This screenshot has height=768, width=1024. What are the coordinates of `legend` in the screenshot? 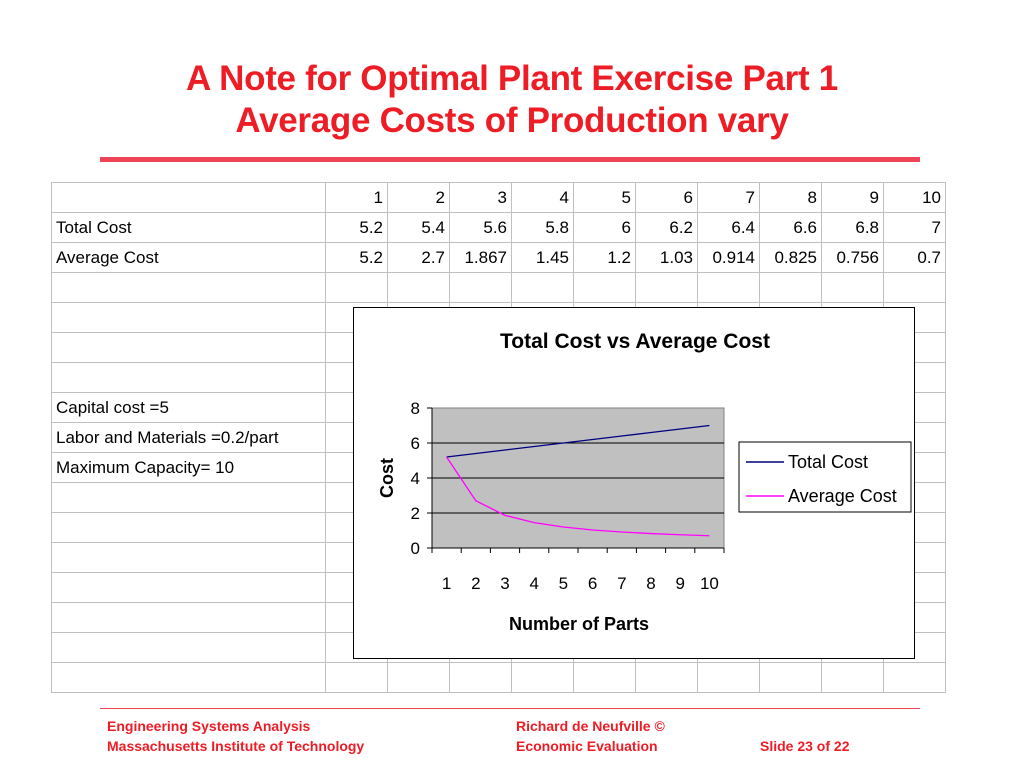 It's located at (825, 477).